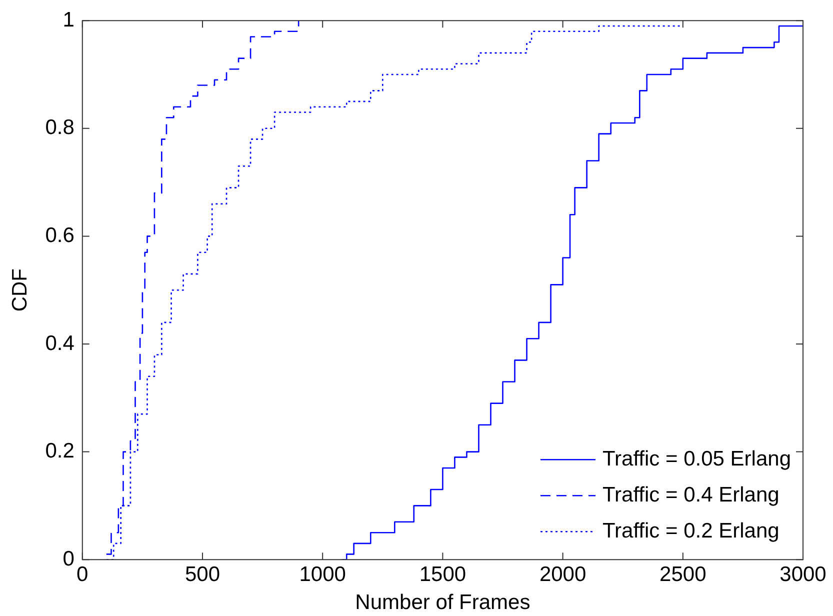 Image resolution: width=833 pixels, height=616 pixels. I want to click on legend-label: Traffic = 0.05 Erlang, so click(697, 458).